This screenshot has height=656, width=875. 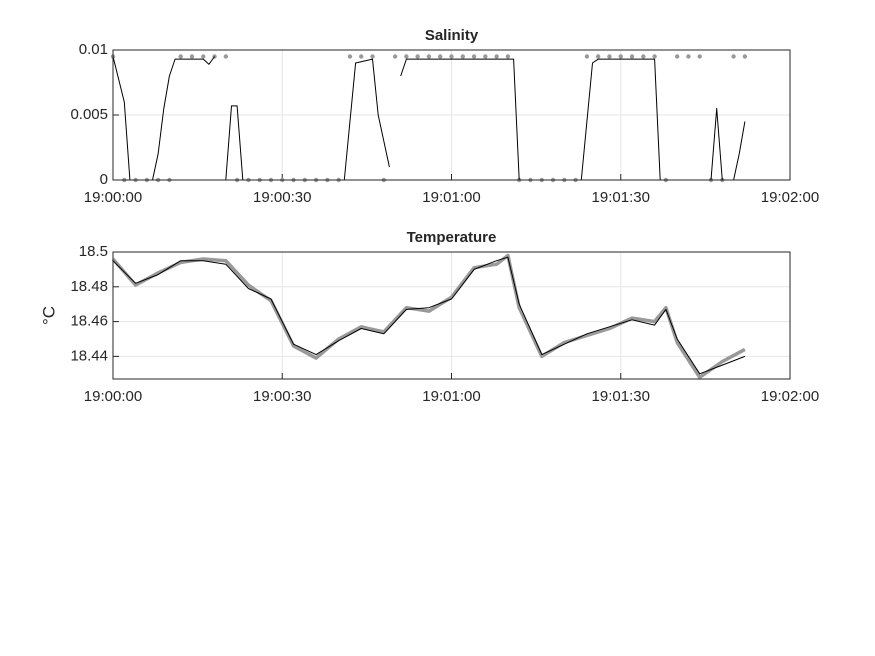 I want to click on y-axis-label: °C, so click(x=48, y=315).